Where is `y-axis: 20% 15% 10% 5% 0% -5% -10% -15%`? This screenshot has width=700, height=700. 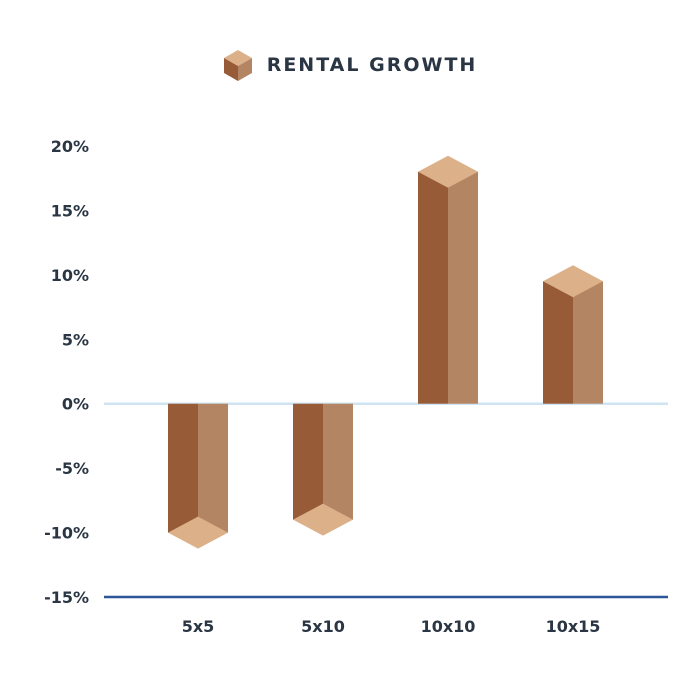 y-axis: 20% 15% 10% 5% 0% -5% -10% -15% is located at coordinates (66, 372).